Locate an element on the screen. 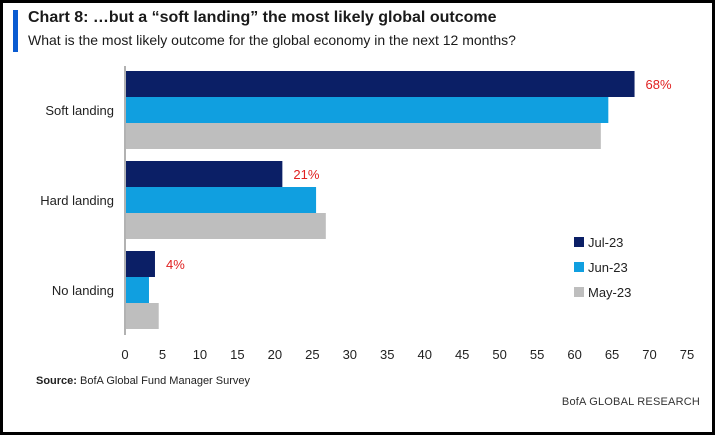 The image size is (715, 435). category-label-no-landing: No landing is located at coordinates (83, 290).